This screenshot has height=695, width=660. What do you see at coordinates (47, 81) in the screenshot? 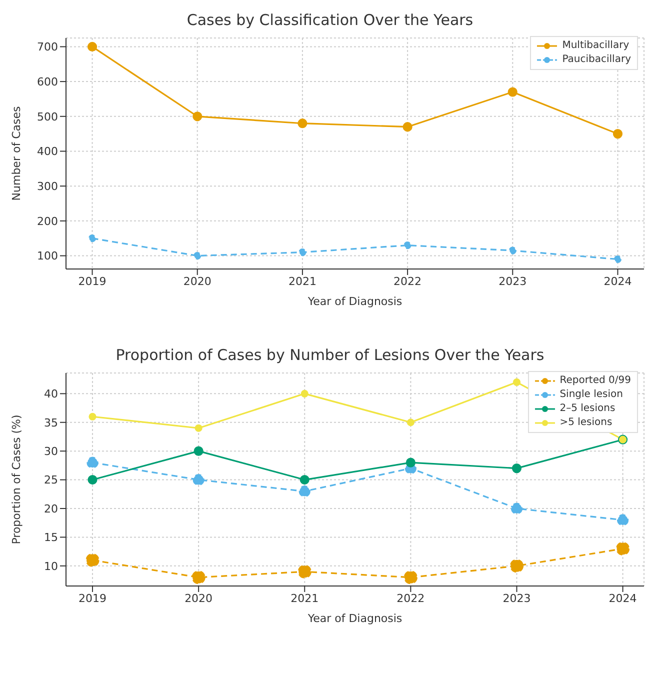
I see `y-tick-label: 600` at bounding box center [47, 81].